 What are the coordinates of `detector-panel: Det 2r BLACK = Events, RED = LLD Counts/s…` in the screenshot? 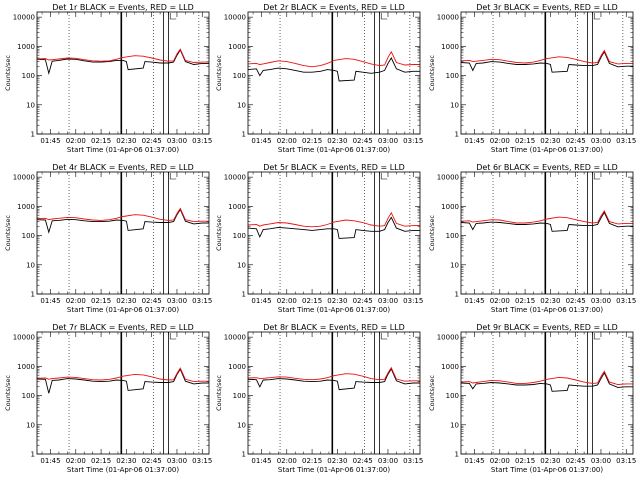 It's located at (319, 78).